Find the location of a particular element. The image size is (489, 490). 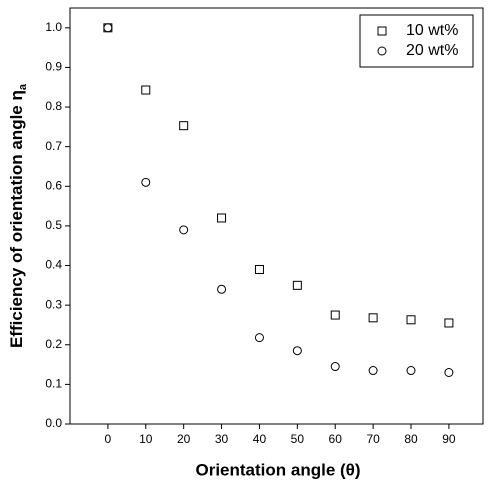

x-tick-label: 40 is located at coordinates (260, 439).